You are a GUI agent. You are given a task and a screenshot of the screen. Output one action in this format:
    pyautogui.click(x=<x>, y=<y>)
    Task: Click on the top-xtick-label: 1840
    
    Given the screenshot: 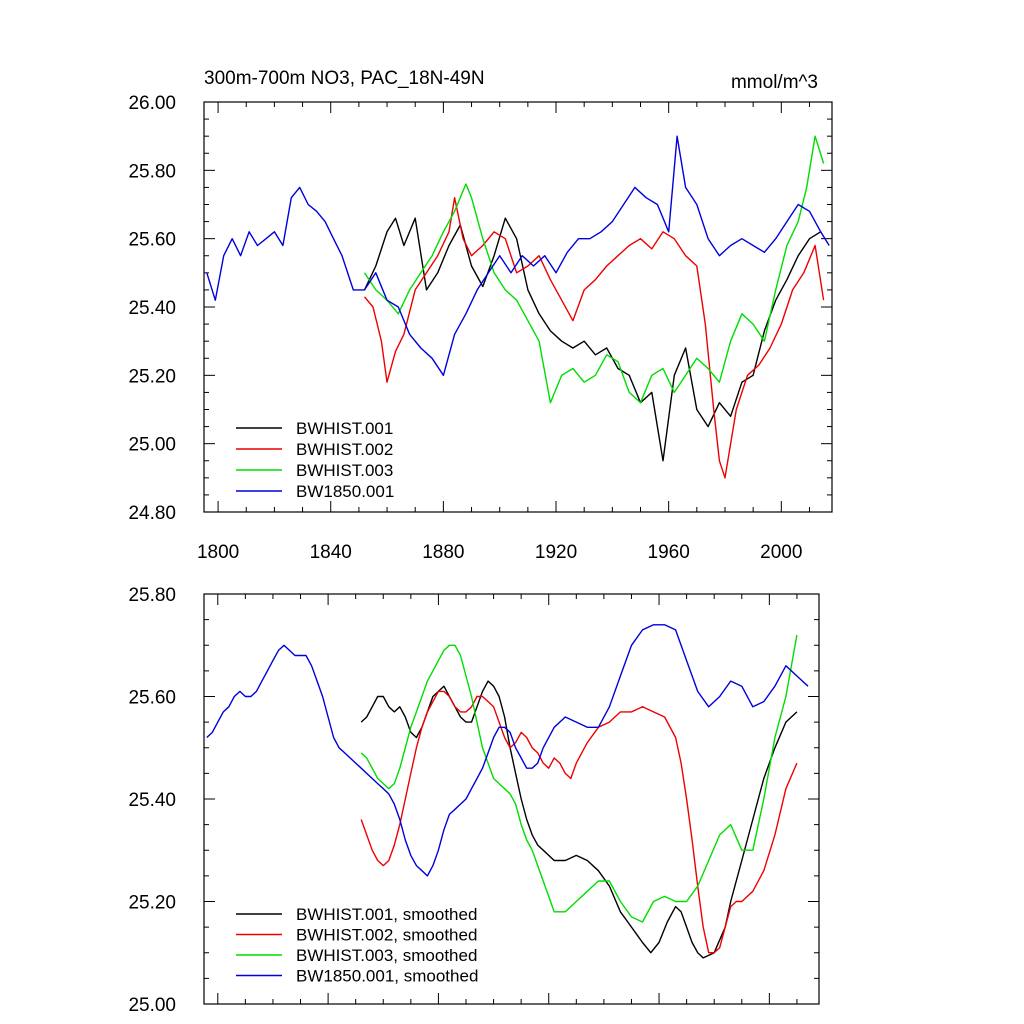 What is the action you would take?
    pyautogui.click(x=331, y=552)
    